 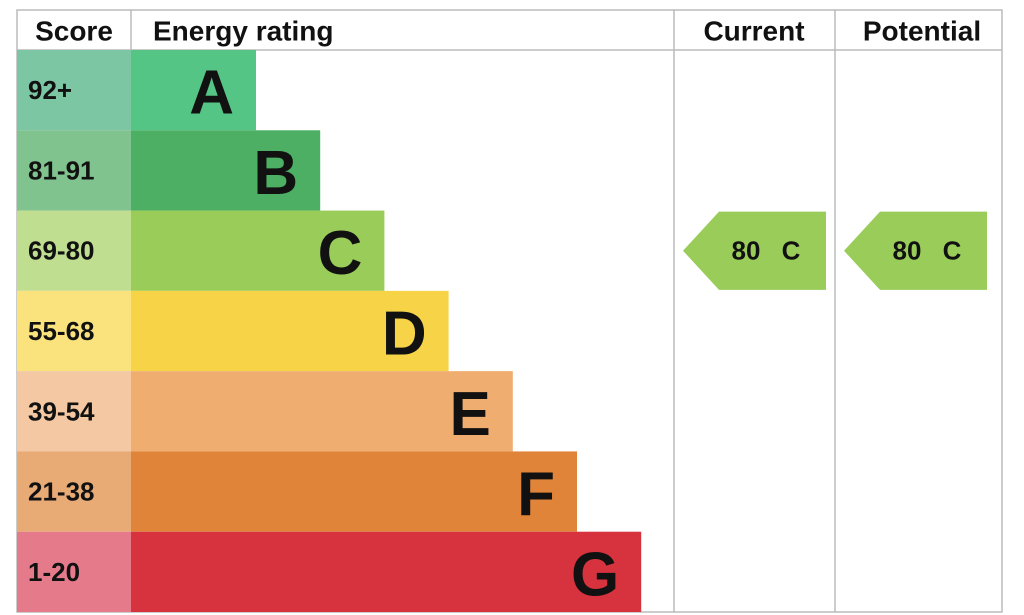 What do you see at coordinates (835, 250) in the screenshot?
I see `arrows: 80 C 80 C` at bounding box center [835, 250].